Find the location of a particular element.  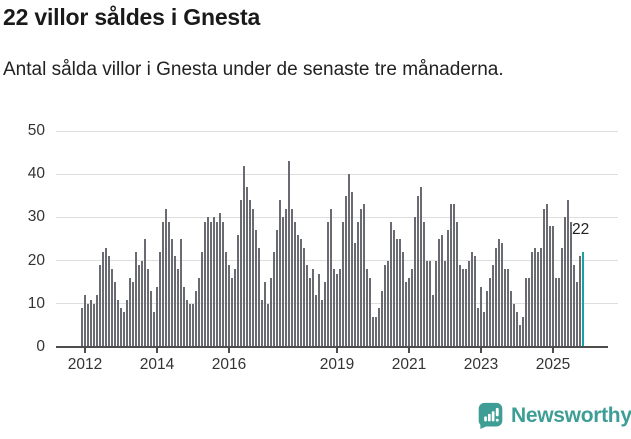

y-axis-tick-label: 10 is located at coordinates (36, 303).